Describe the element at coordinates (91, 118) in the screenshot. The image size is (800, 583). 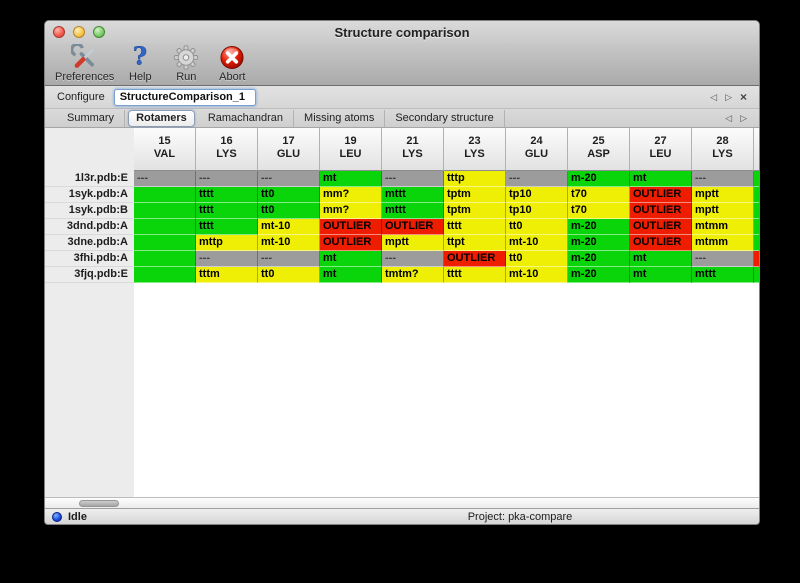
I see `tab-summary: Summary` at that location.